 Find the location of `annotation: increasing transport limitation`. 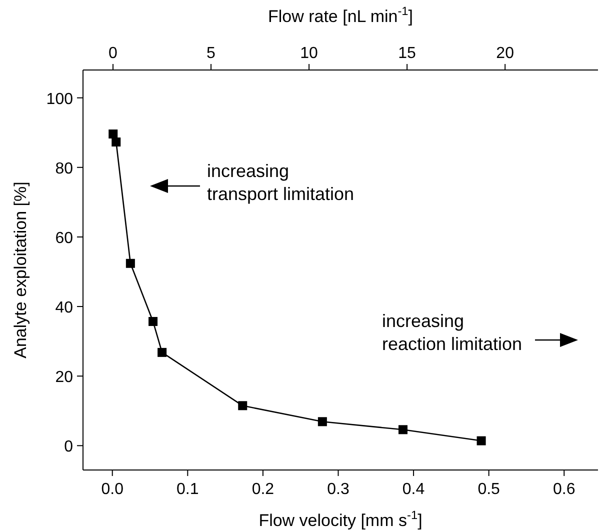

annotation: increasing transport limitation is located at coordinates (280, 182).